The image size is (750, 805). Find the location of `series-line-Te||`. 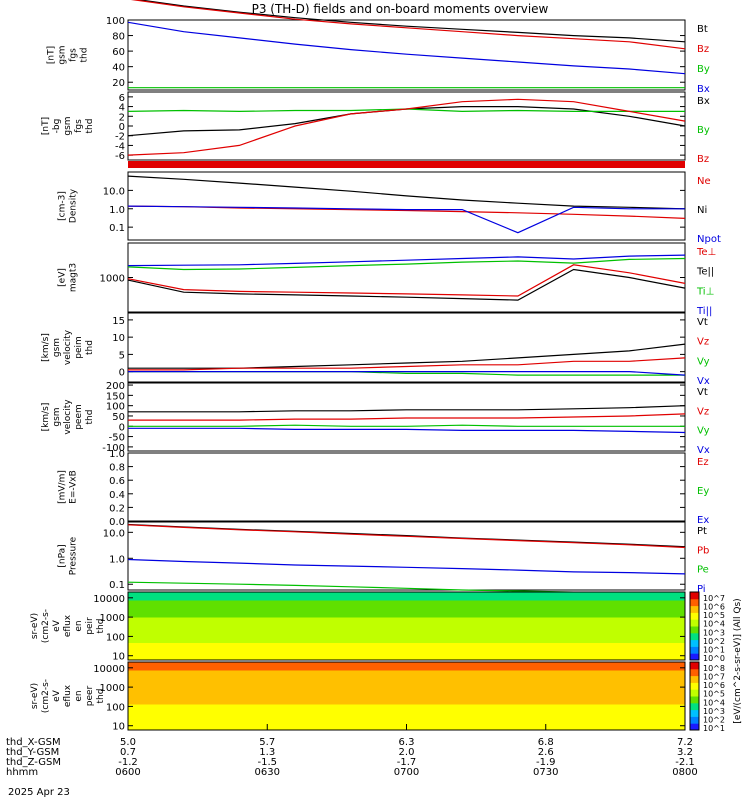

series-line-Te|| is located at coordinates (406, 284).